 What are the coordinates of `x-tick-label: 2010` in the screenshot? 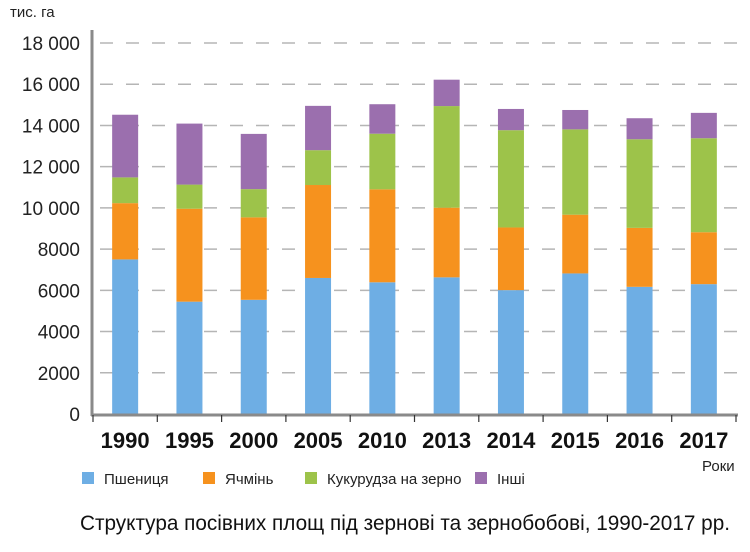 It's located at (382, 440).